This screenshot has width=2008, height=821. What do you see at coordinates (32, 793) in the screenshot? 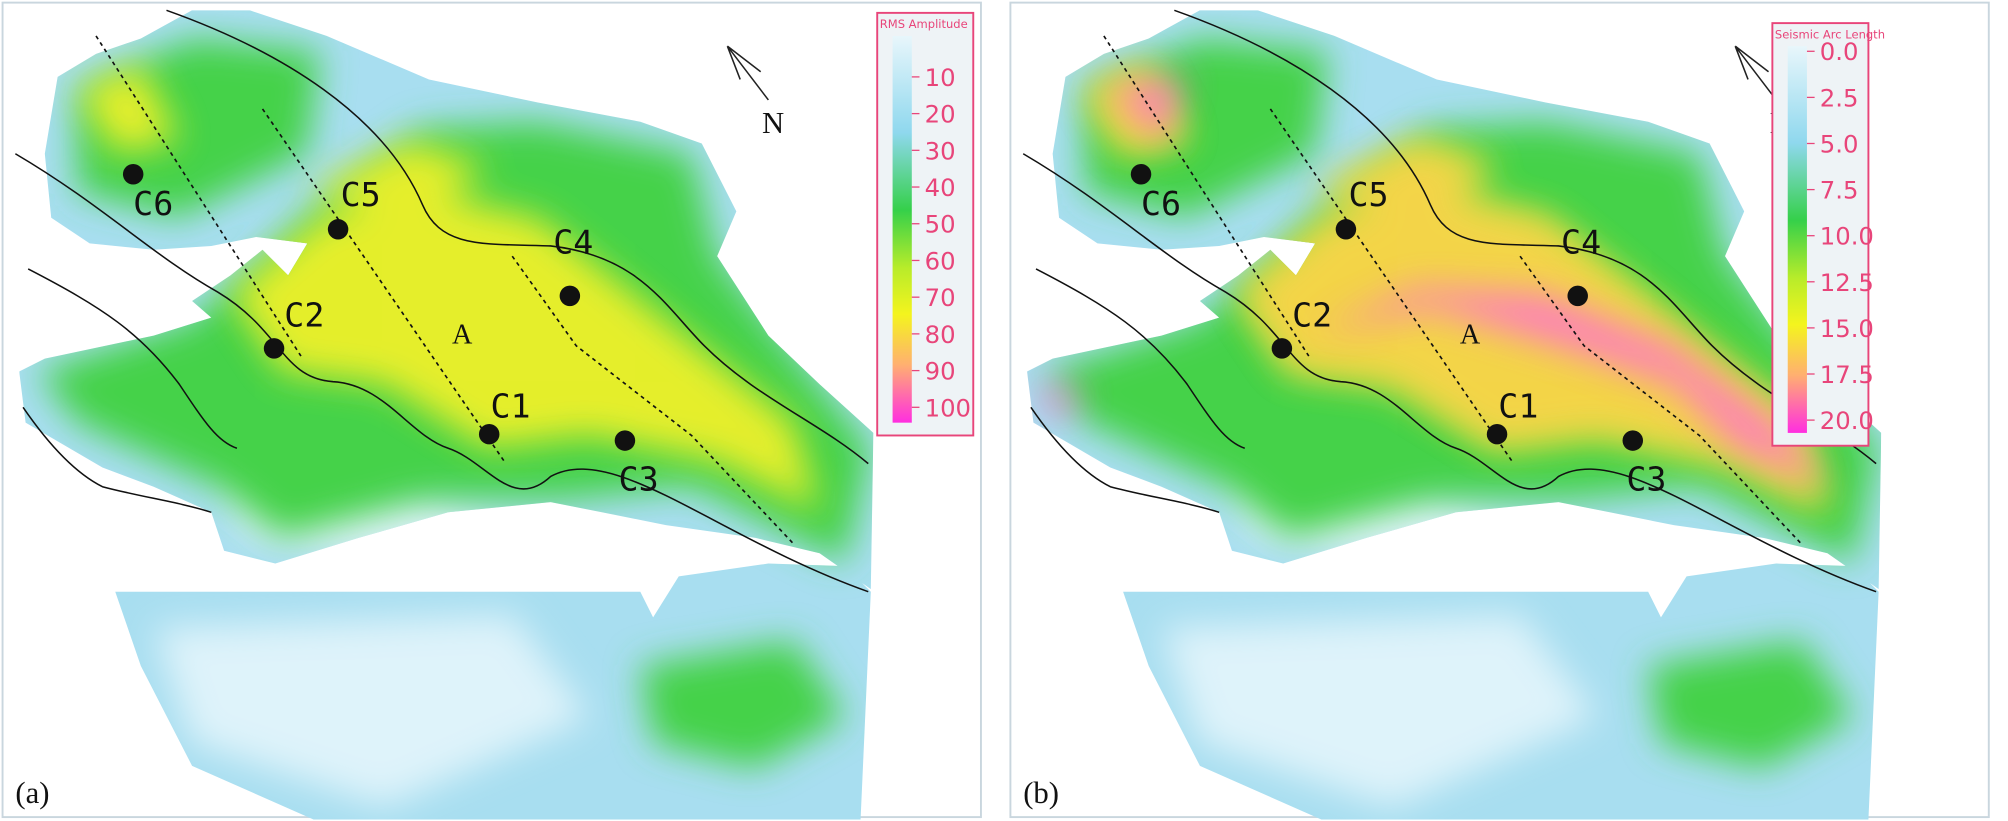
I see `panel-label: (a)` at bounding box center [32, 793].